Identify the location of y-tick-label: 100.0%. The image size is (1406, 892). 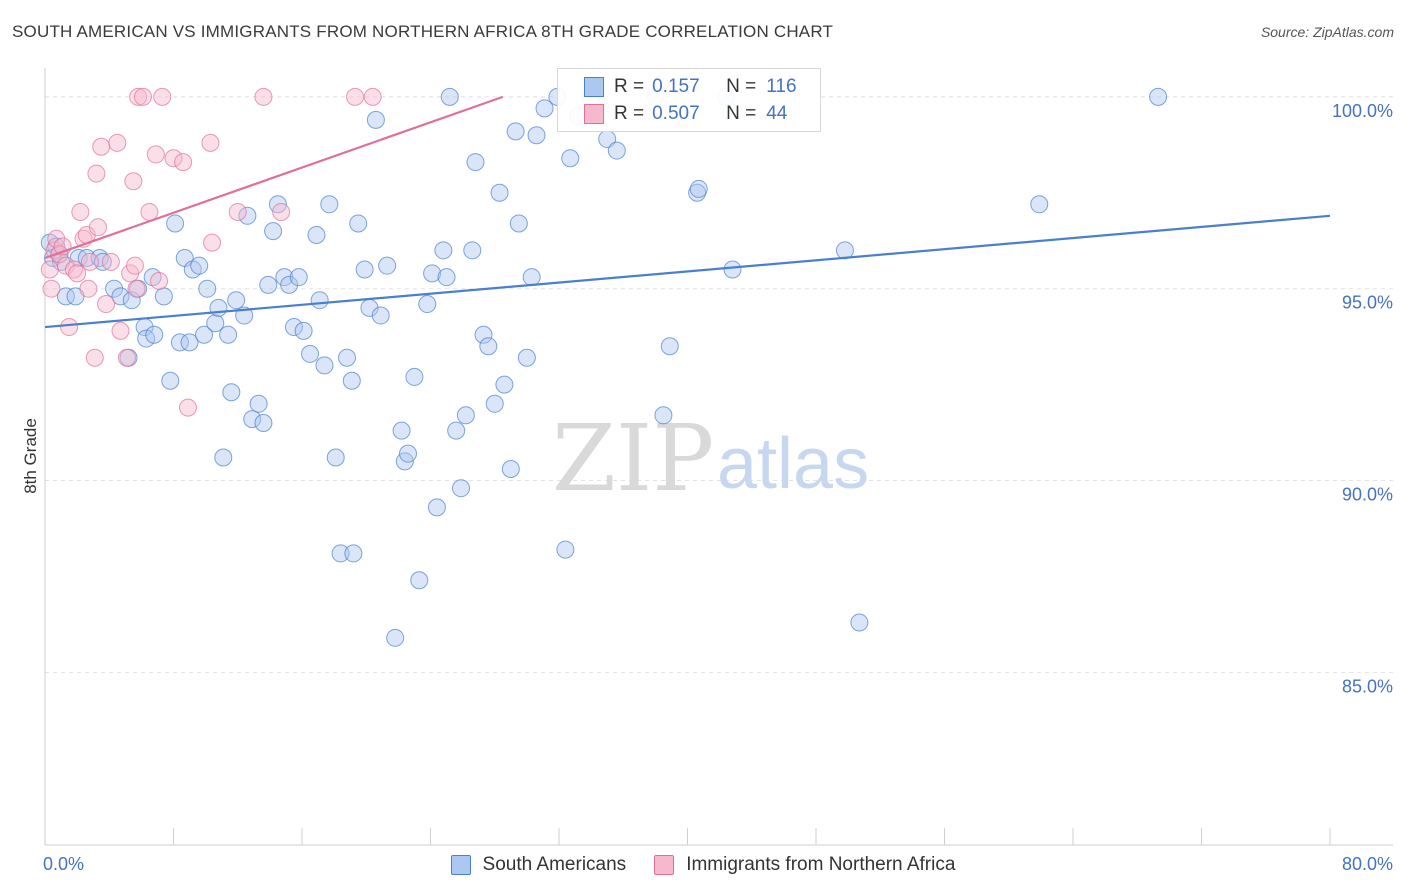
(1362, 111).